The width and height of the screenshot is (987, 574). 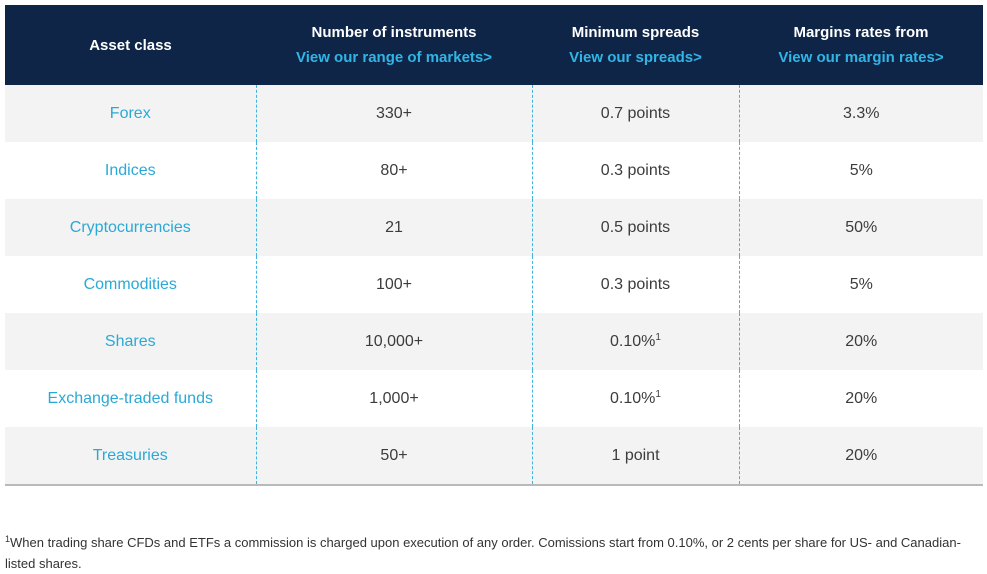 I want to click on view-markets-link: View our range of markets>, so click(x=394, y=57).